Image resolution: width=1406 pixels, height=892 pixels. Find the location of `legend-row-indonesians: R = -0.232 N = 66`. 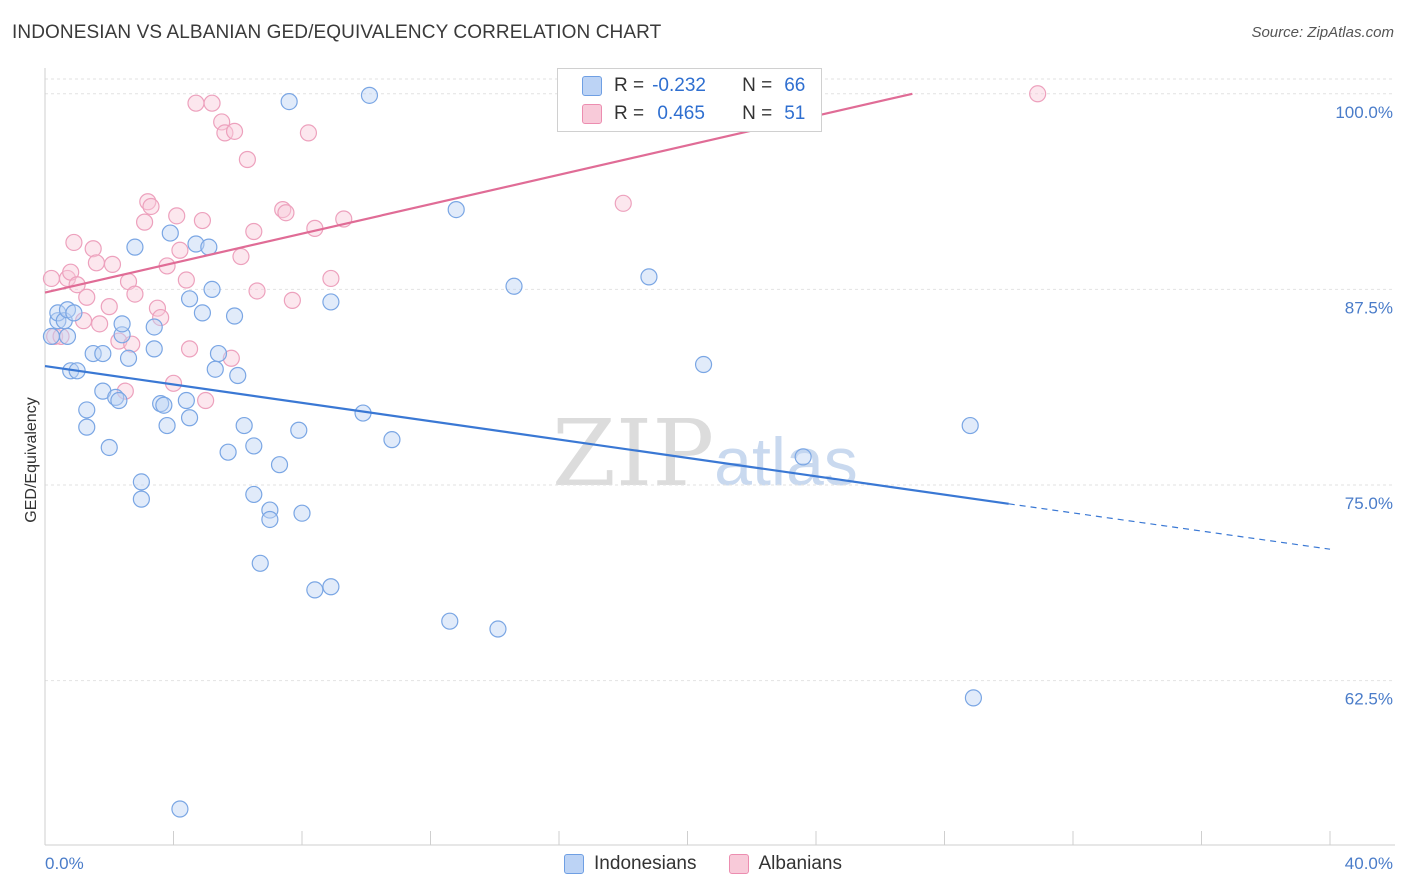

legend-row-indonesians: R = -0.232 N = 66 is located at coordinates (693, 86).